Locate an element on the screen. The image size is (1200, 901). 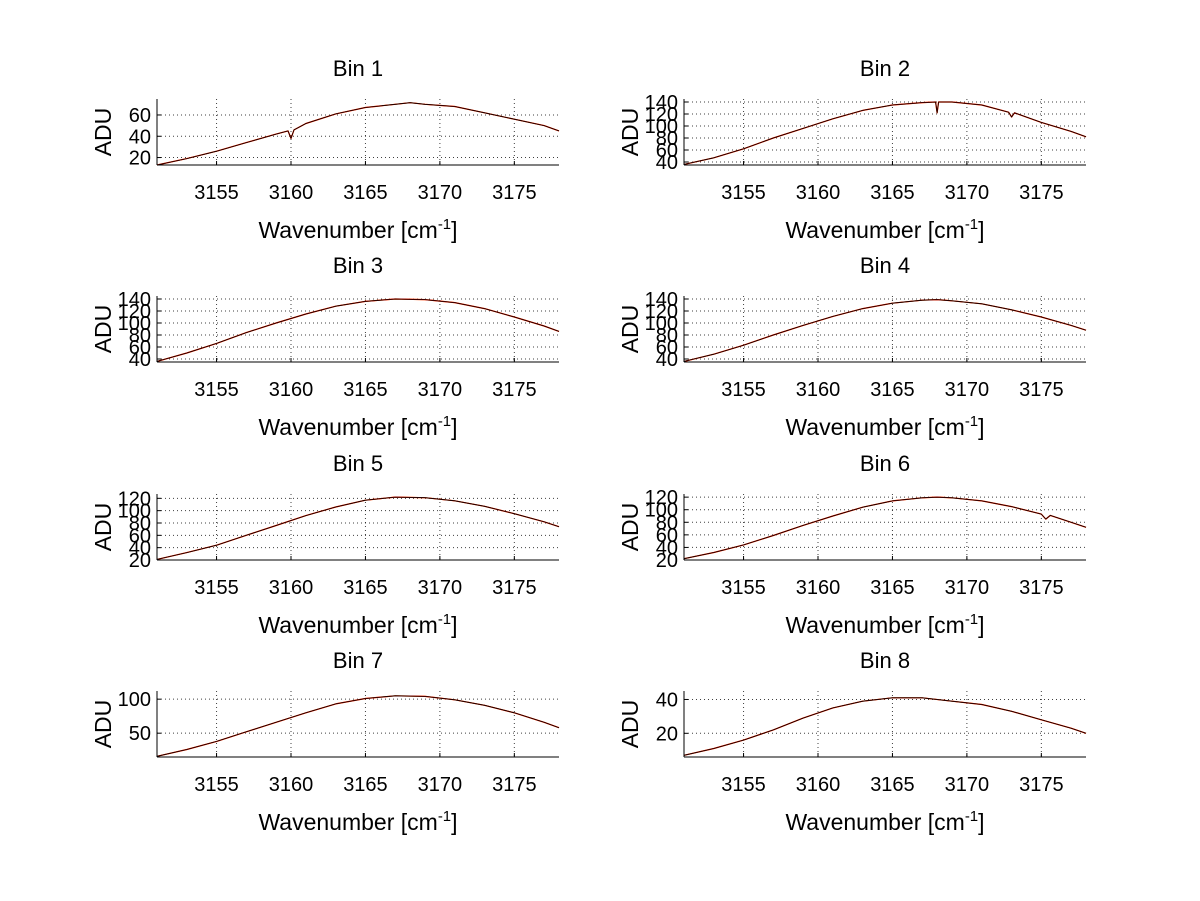
panel-title: Bin 3 is located at coordinates (358, 265).